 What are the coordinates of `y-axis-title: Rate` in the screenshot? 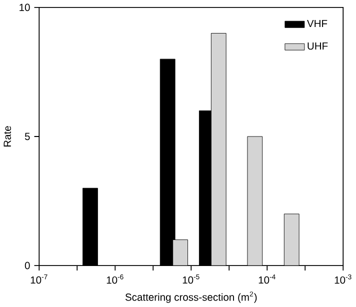 It's located at (7, 136).